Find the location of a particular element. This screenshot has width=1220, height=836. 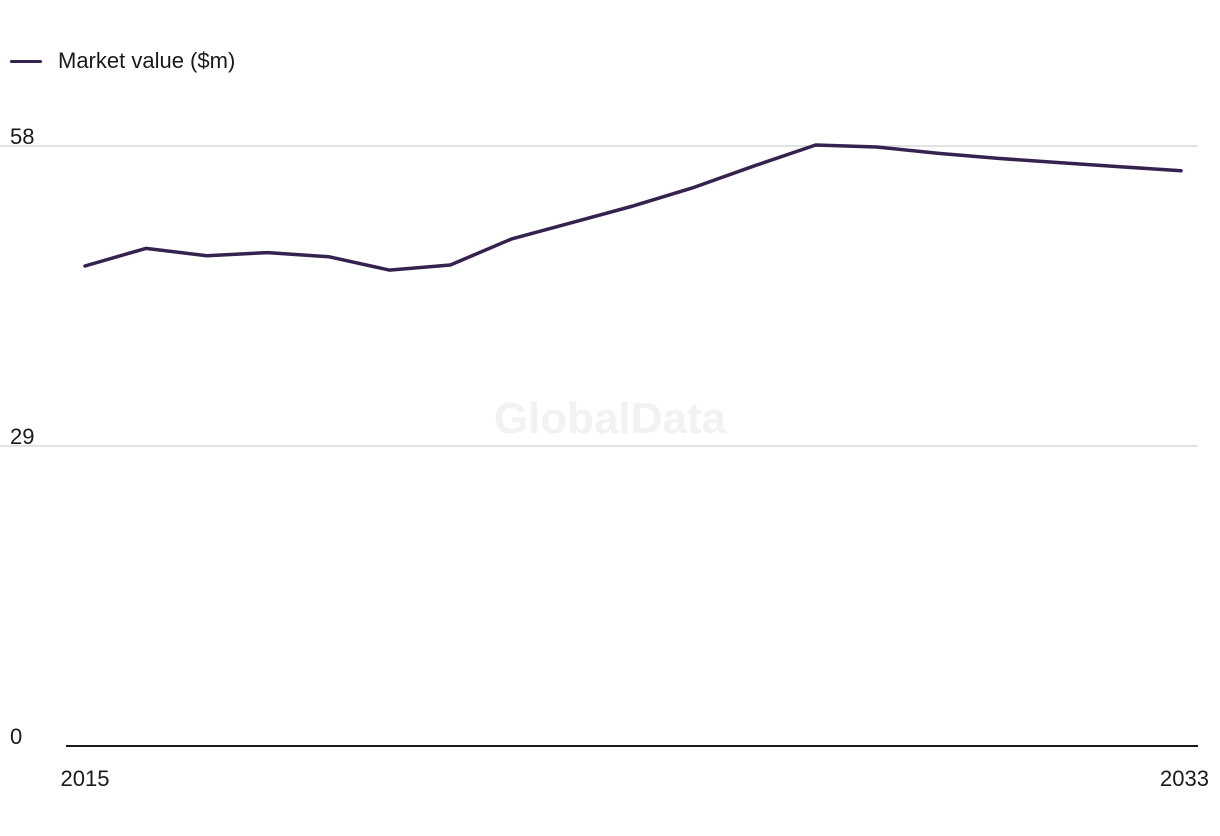

y-tick-label: 0 is located at coordinates (16, 736).